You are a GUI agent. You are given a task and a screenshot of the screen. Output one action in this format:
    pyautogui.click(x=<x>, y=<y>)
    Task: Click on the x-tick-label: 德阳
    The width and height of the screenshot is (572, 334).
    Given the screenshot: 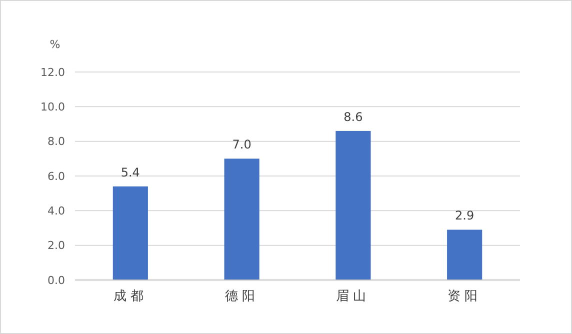 What is the action you would take?
    pyautogui.click(x=241, y=296)
    